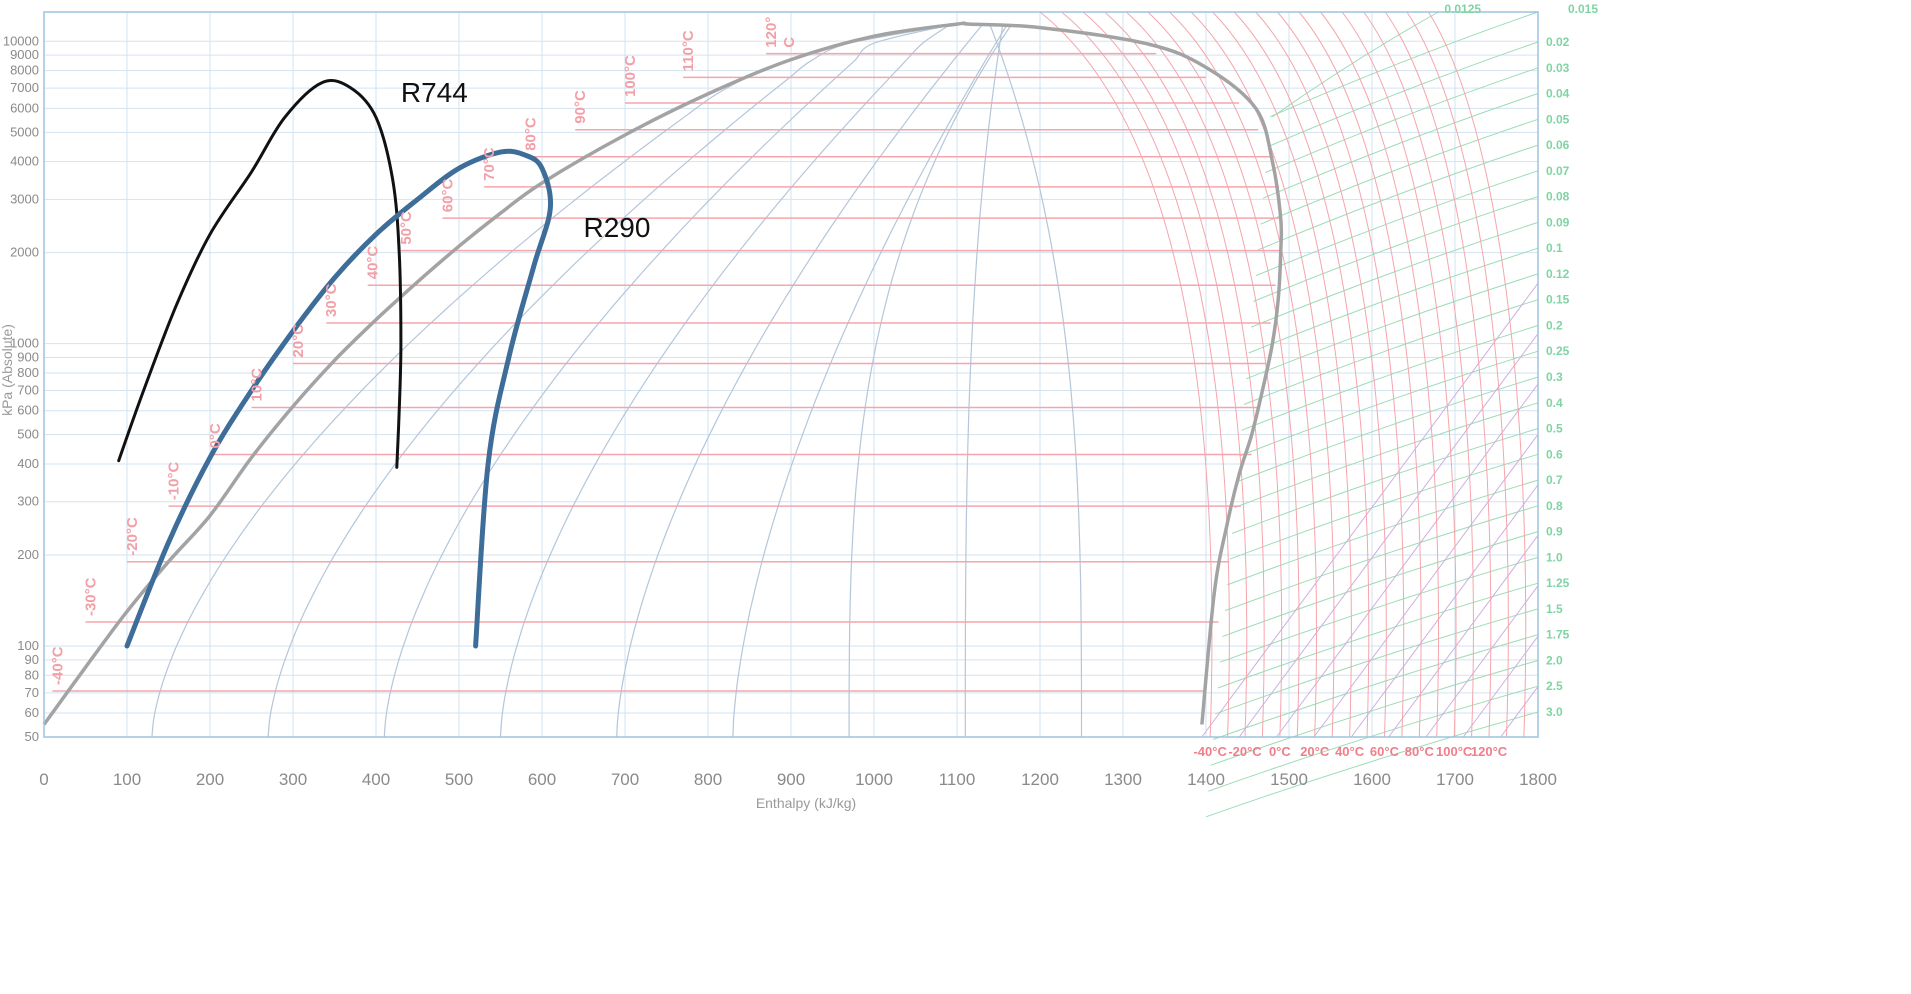 The height and width of the screenshot is (994, 1911). I want to click on x-tick-label: 0, so click(43, 779).